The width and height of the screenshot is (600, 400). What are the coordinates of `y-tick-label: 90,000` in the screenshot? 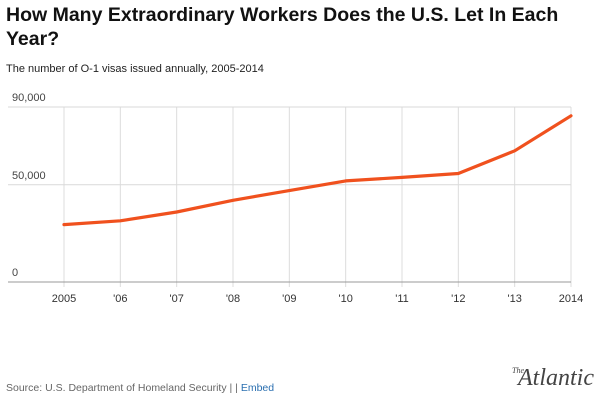 It's located at (29, 98).